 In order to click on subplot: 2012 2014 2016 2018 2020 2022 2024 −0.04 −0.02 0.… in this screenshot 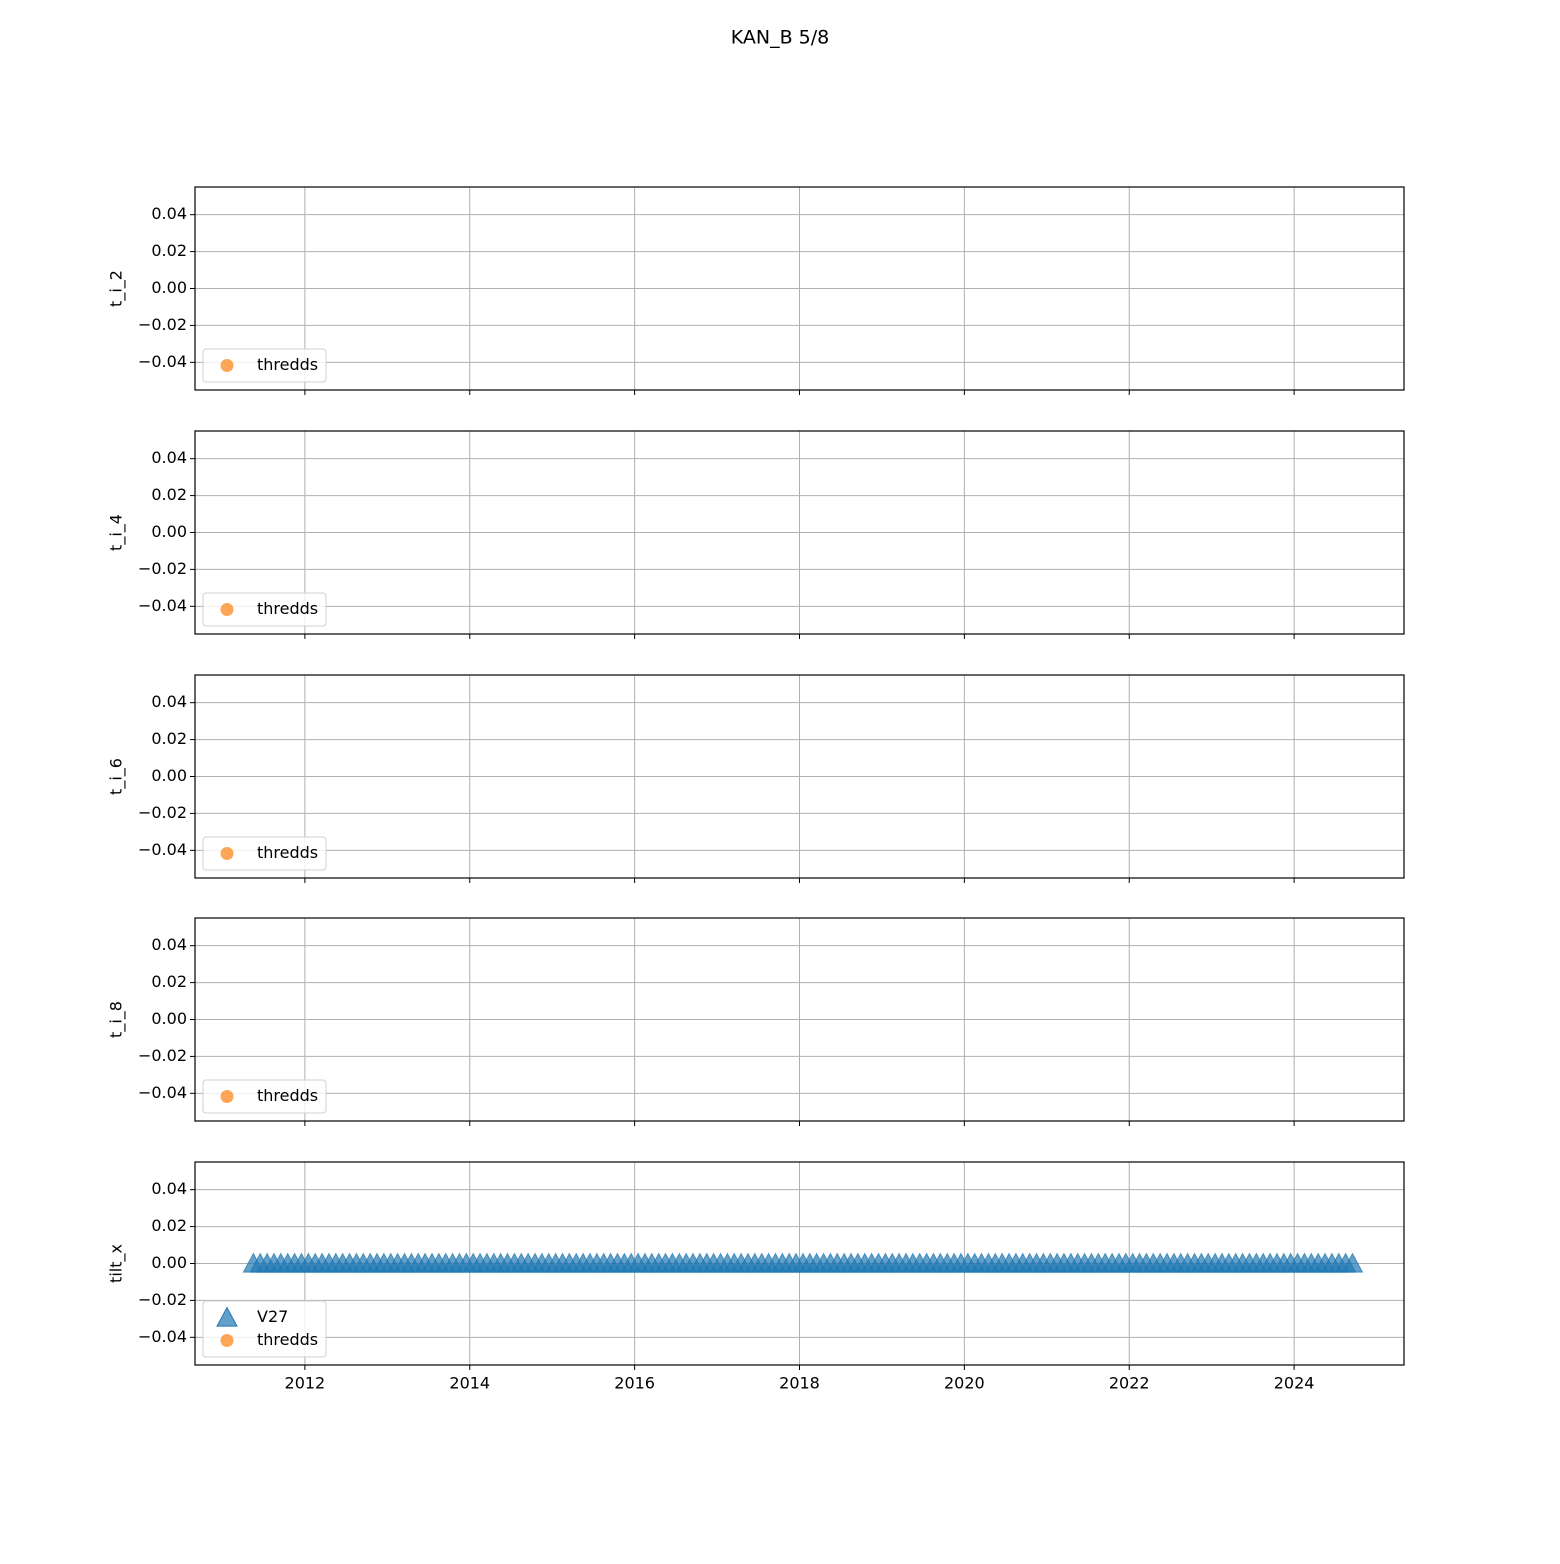, I will do `click(756, 1277)`.